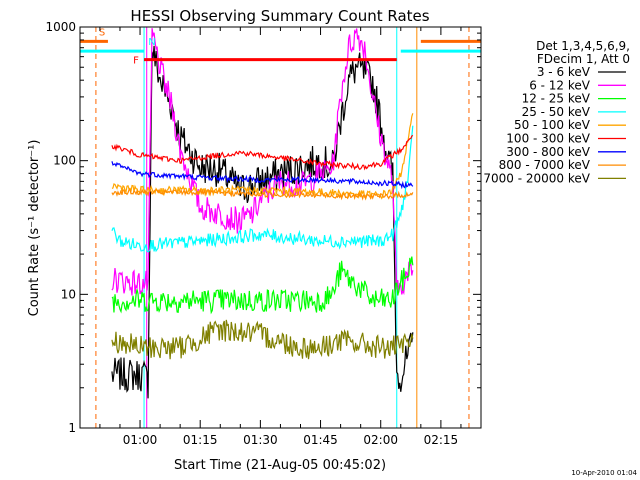 This screenshot has height=480, width=640. I want to click on flag-label-2: N, so click(151, 42).